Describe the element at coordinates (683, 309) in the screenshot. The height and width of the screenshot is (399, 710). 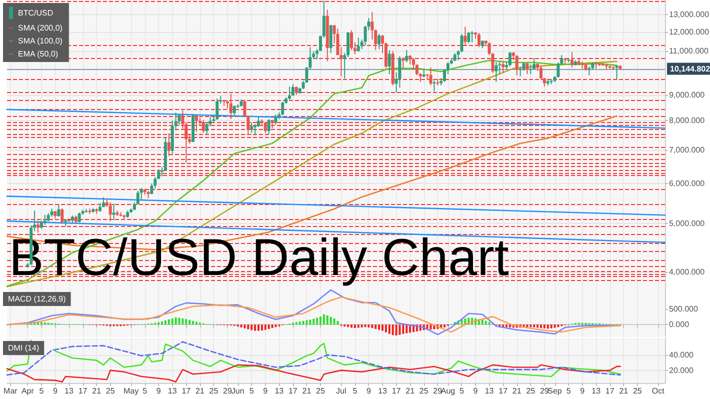
I see `y-tick-label: 500.000` at that location.